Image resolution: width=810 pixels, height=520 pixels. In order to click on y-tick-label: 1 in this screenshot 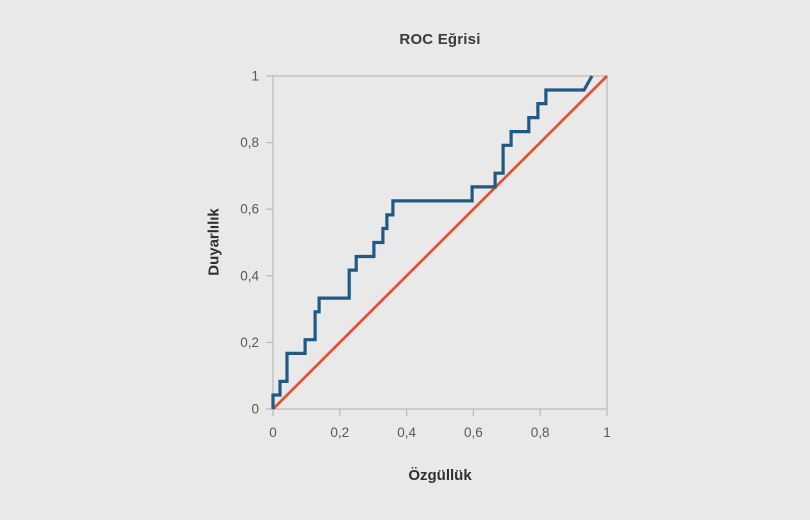, I will do `click(255, 76)`.